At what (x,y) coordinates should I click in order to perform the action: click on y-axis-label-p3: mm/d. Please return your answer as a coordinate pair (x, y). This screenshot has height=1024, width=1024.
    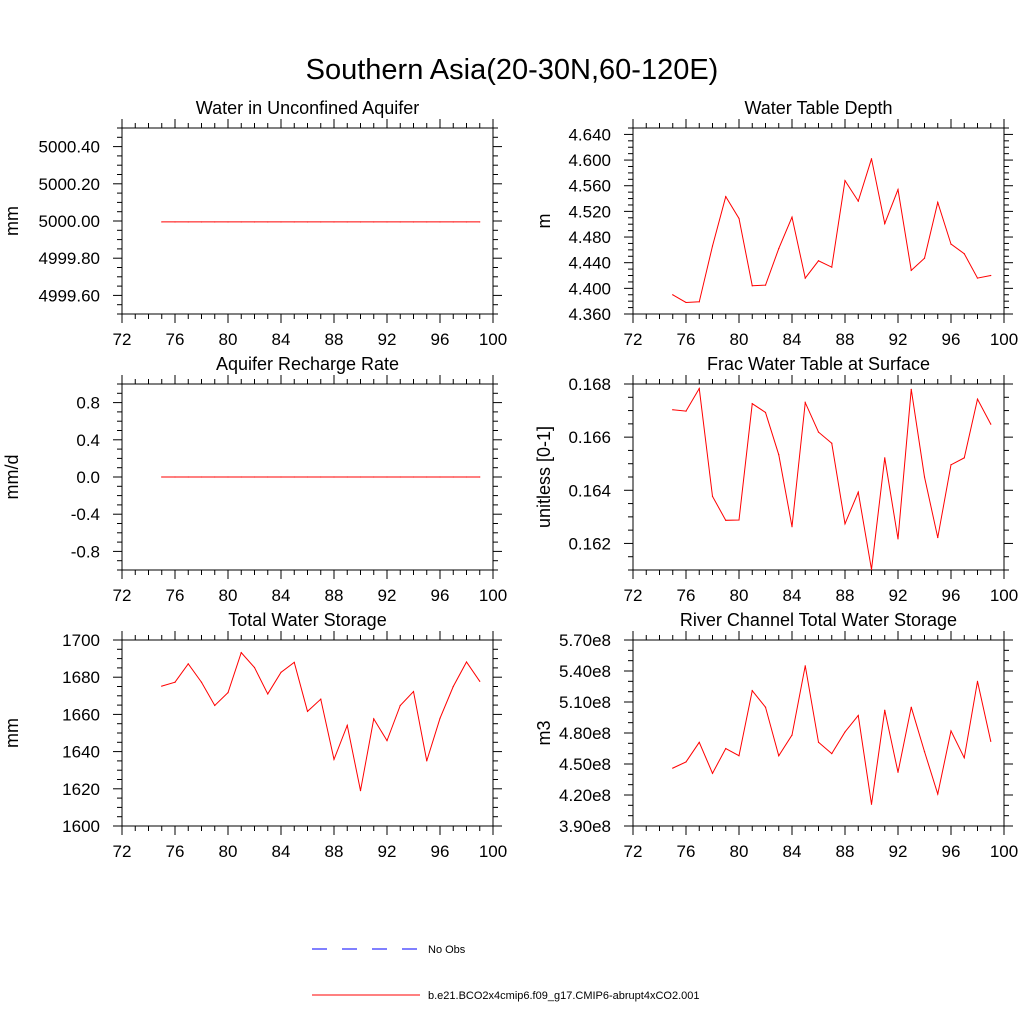
    Looking at the image, I should click on (12, 477).